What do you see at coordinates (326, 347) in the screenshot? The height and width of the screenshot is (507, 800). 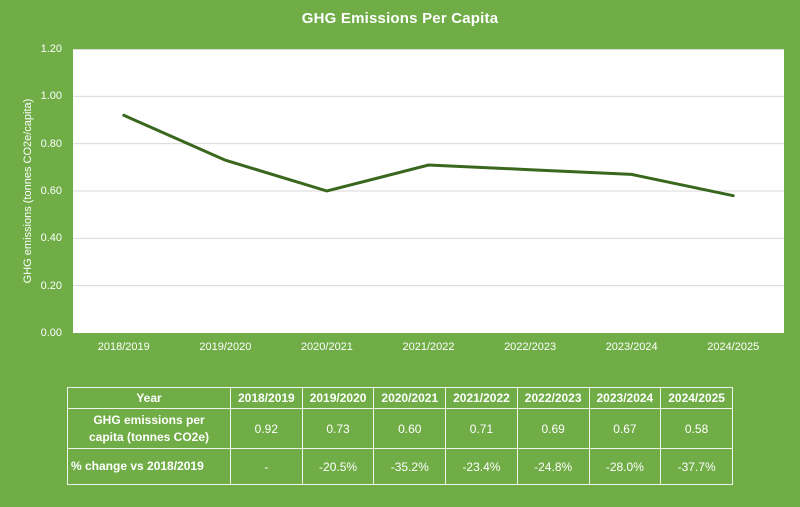 I see `x-axis-label: 2020/2021` at bounding box center [326, 347].